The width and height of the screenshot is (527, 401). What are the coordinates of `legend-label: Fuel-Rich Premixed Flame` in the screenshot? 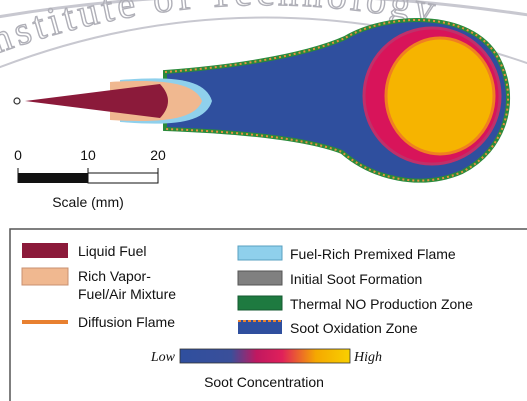 It's located at (373, 254).